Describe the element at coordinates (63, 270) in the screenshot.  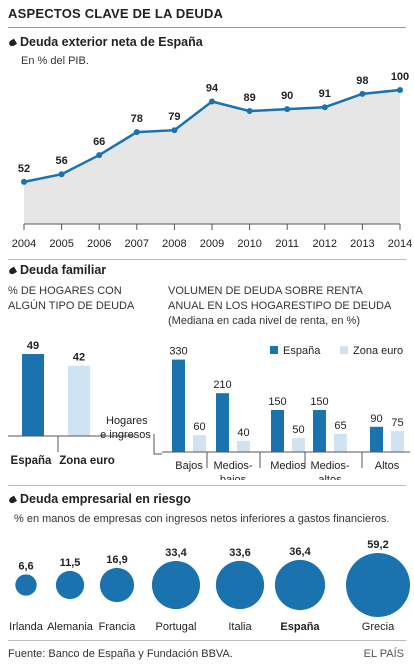
I see `section2-title: Deuda familiar` at that location.